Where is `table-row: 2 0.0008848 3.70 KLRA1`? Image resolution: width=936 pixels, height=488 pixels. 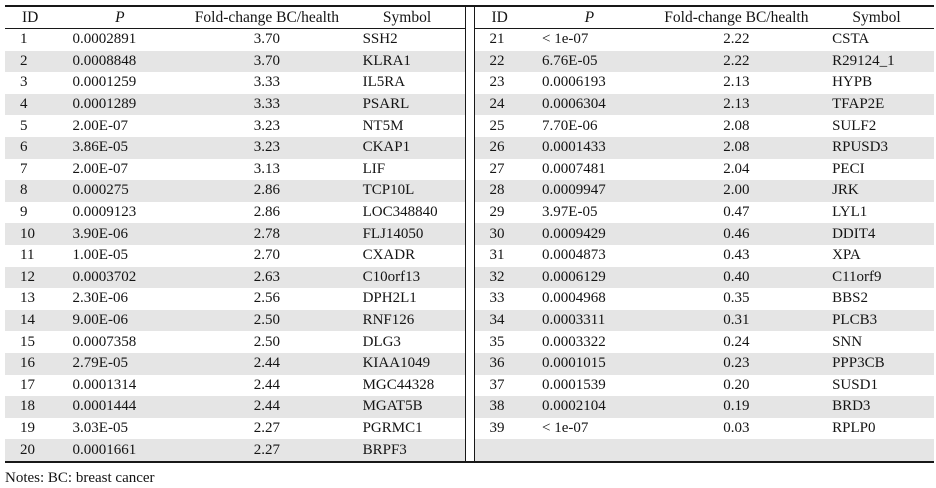 table-row: 2 0.0008848 3.70 KLRA1 is located at coordinates (235, 61).